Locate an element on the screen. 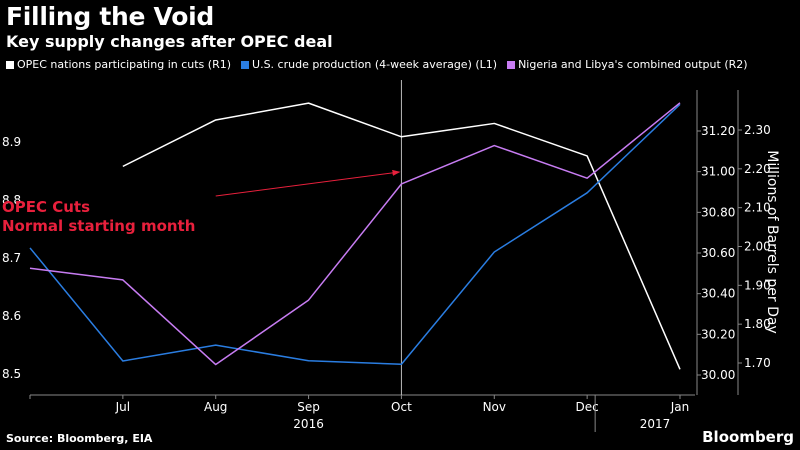 Image resolution: width=800 pixels, height=450 pixels. y-tick-label-l1: 30.00 is located at coordinates (718, 375).